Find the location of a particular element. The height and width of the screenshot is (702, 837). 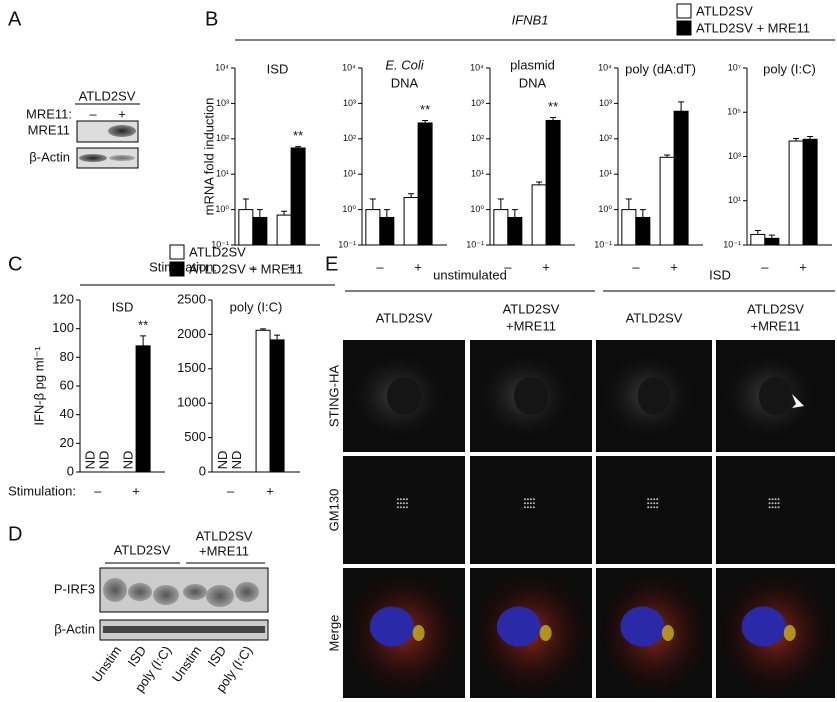

blot-label: P-IRF3 is located at coordinates (74, 588).